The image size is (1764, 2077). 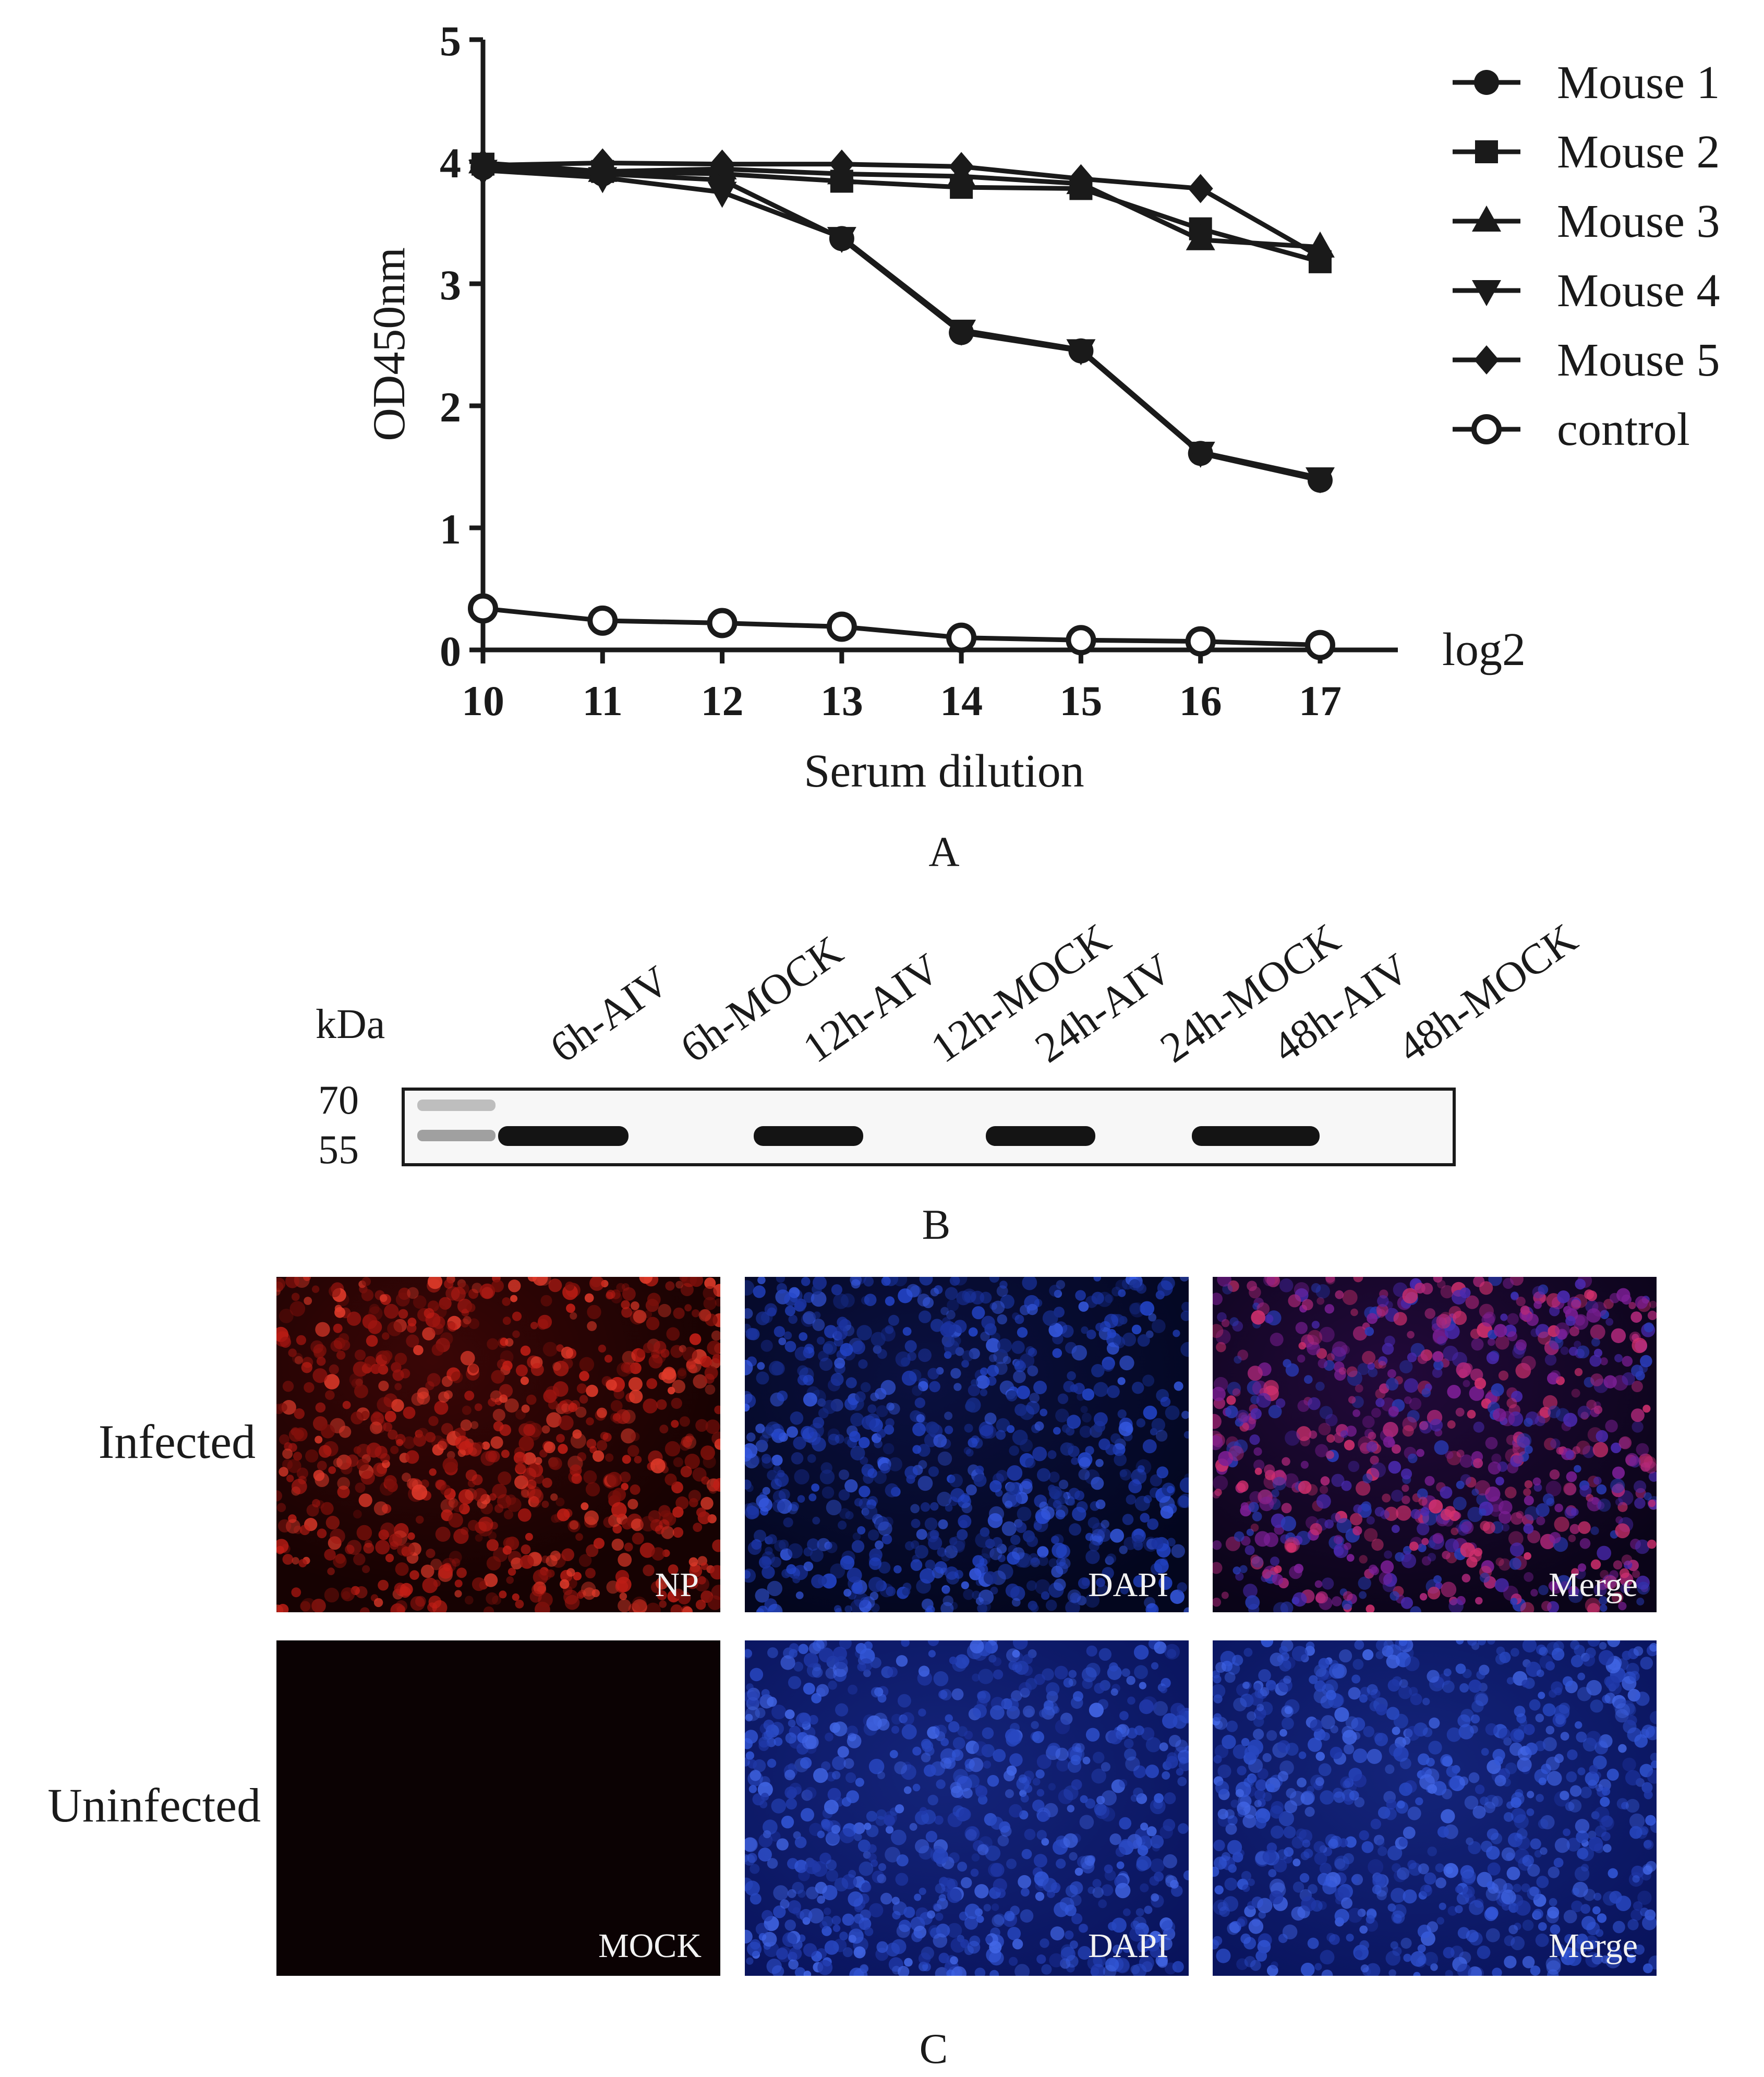 What do you see at coordinates (967, 1444) in the screenshot?
I see `micrograph-infected-dapi` at bounding box center [967, 1444].